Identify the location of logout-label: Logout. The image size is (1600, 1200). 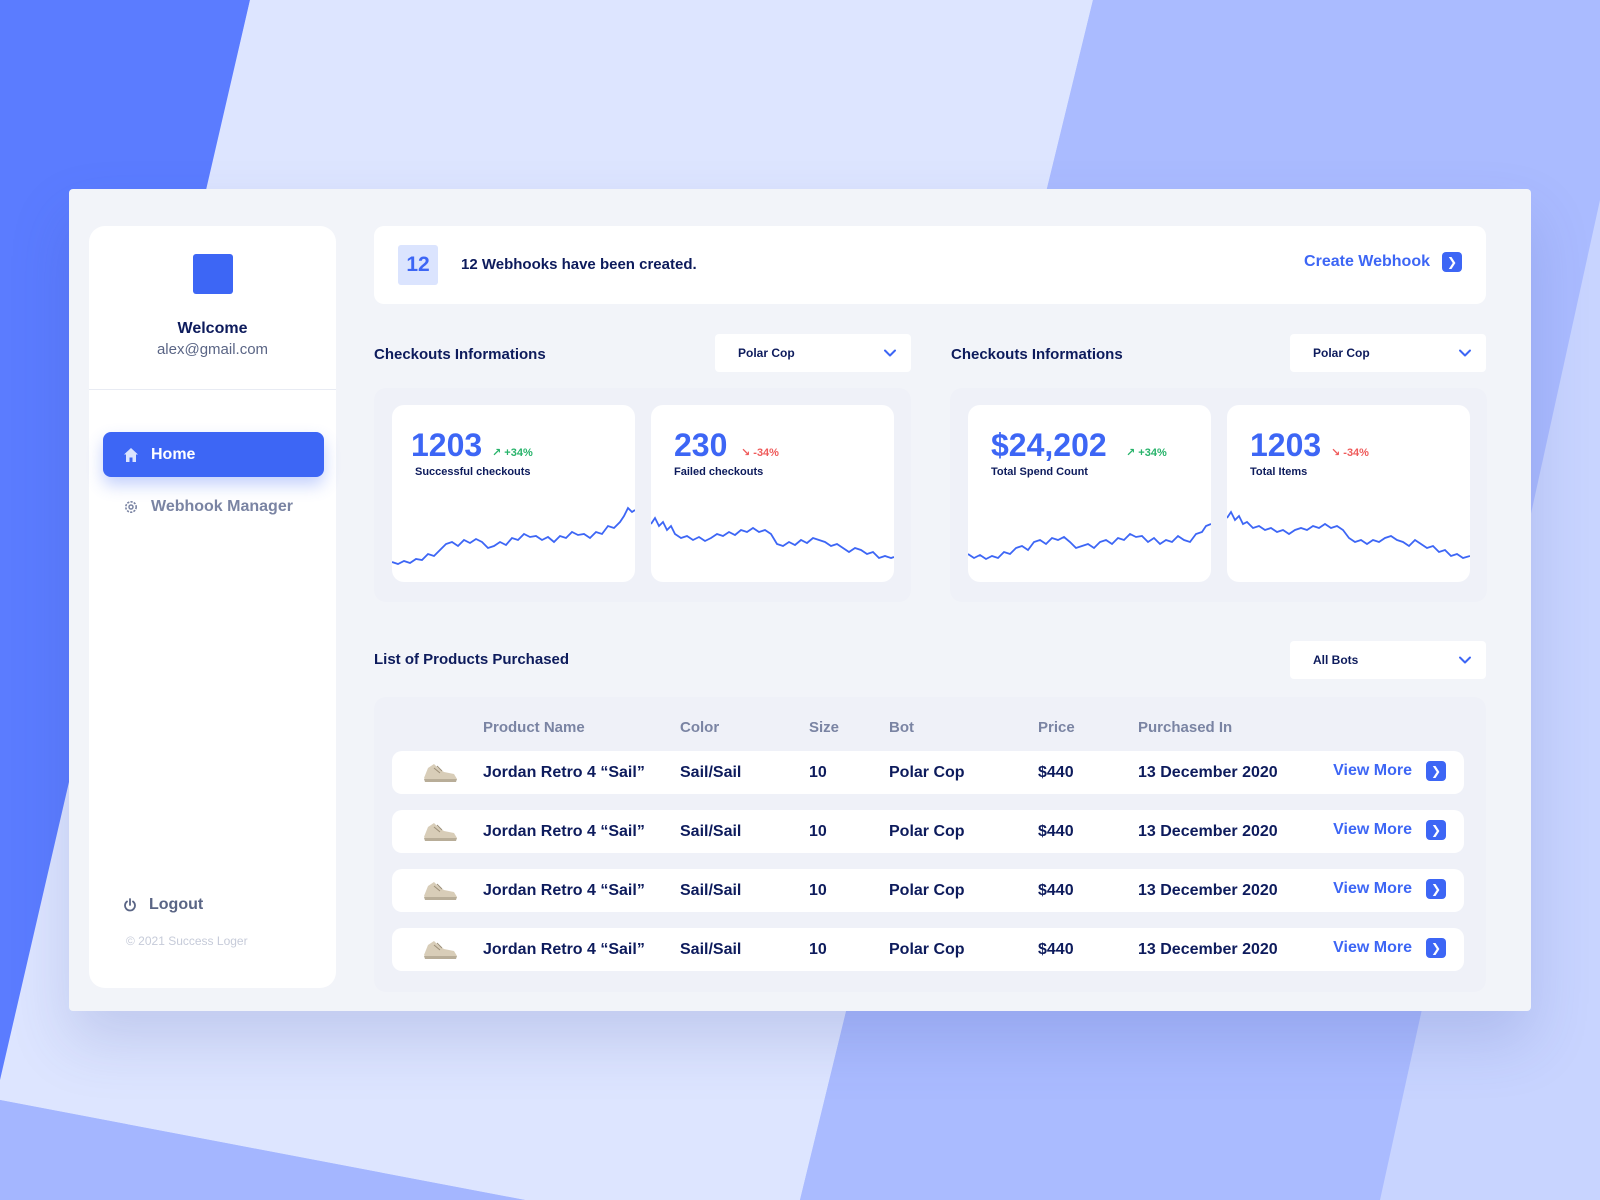
(176, 904).